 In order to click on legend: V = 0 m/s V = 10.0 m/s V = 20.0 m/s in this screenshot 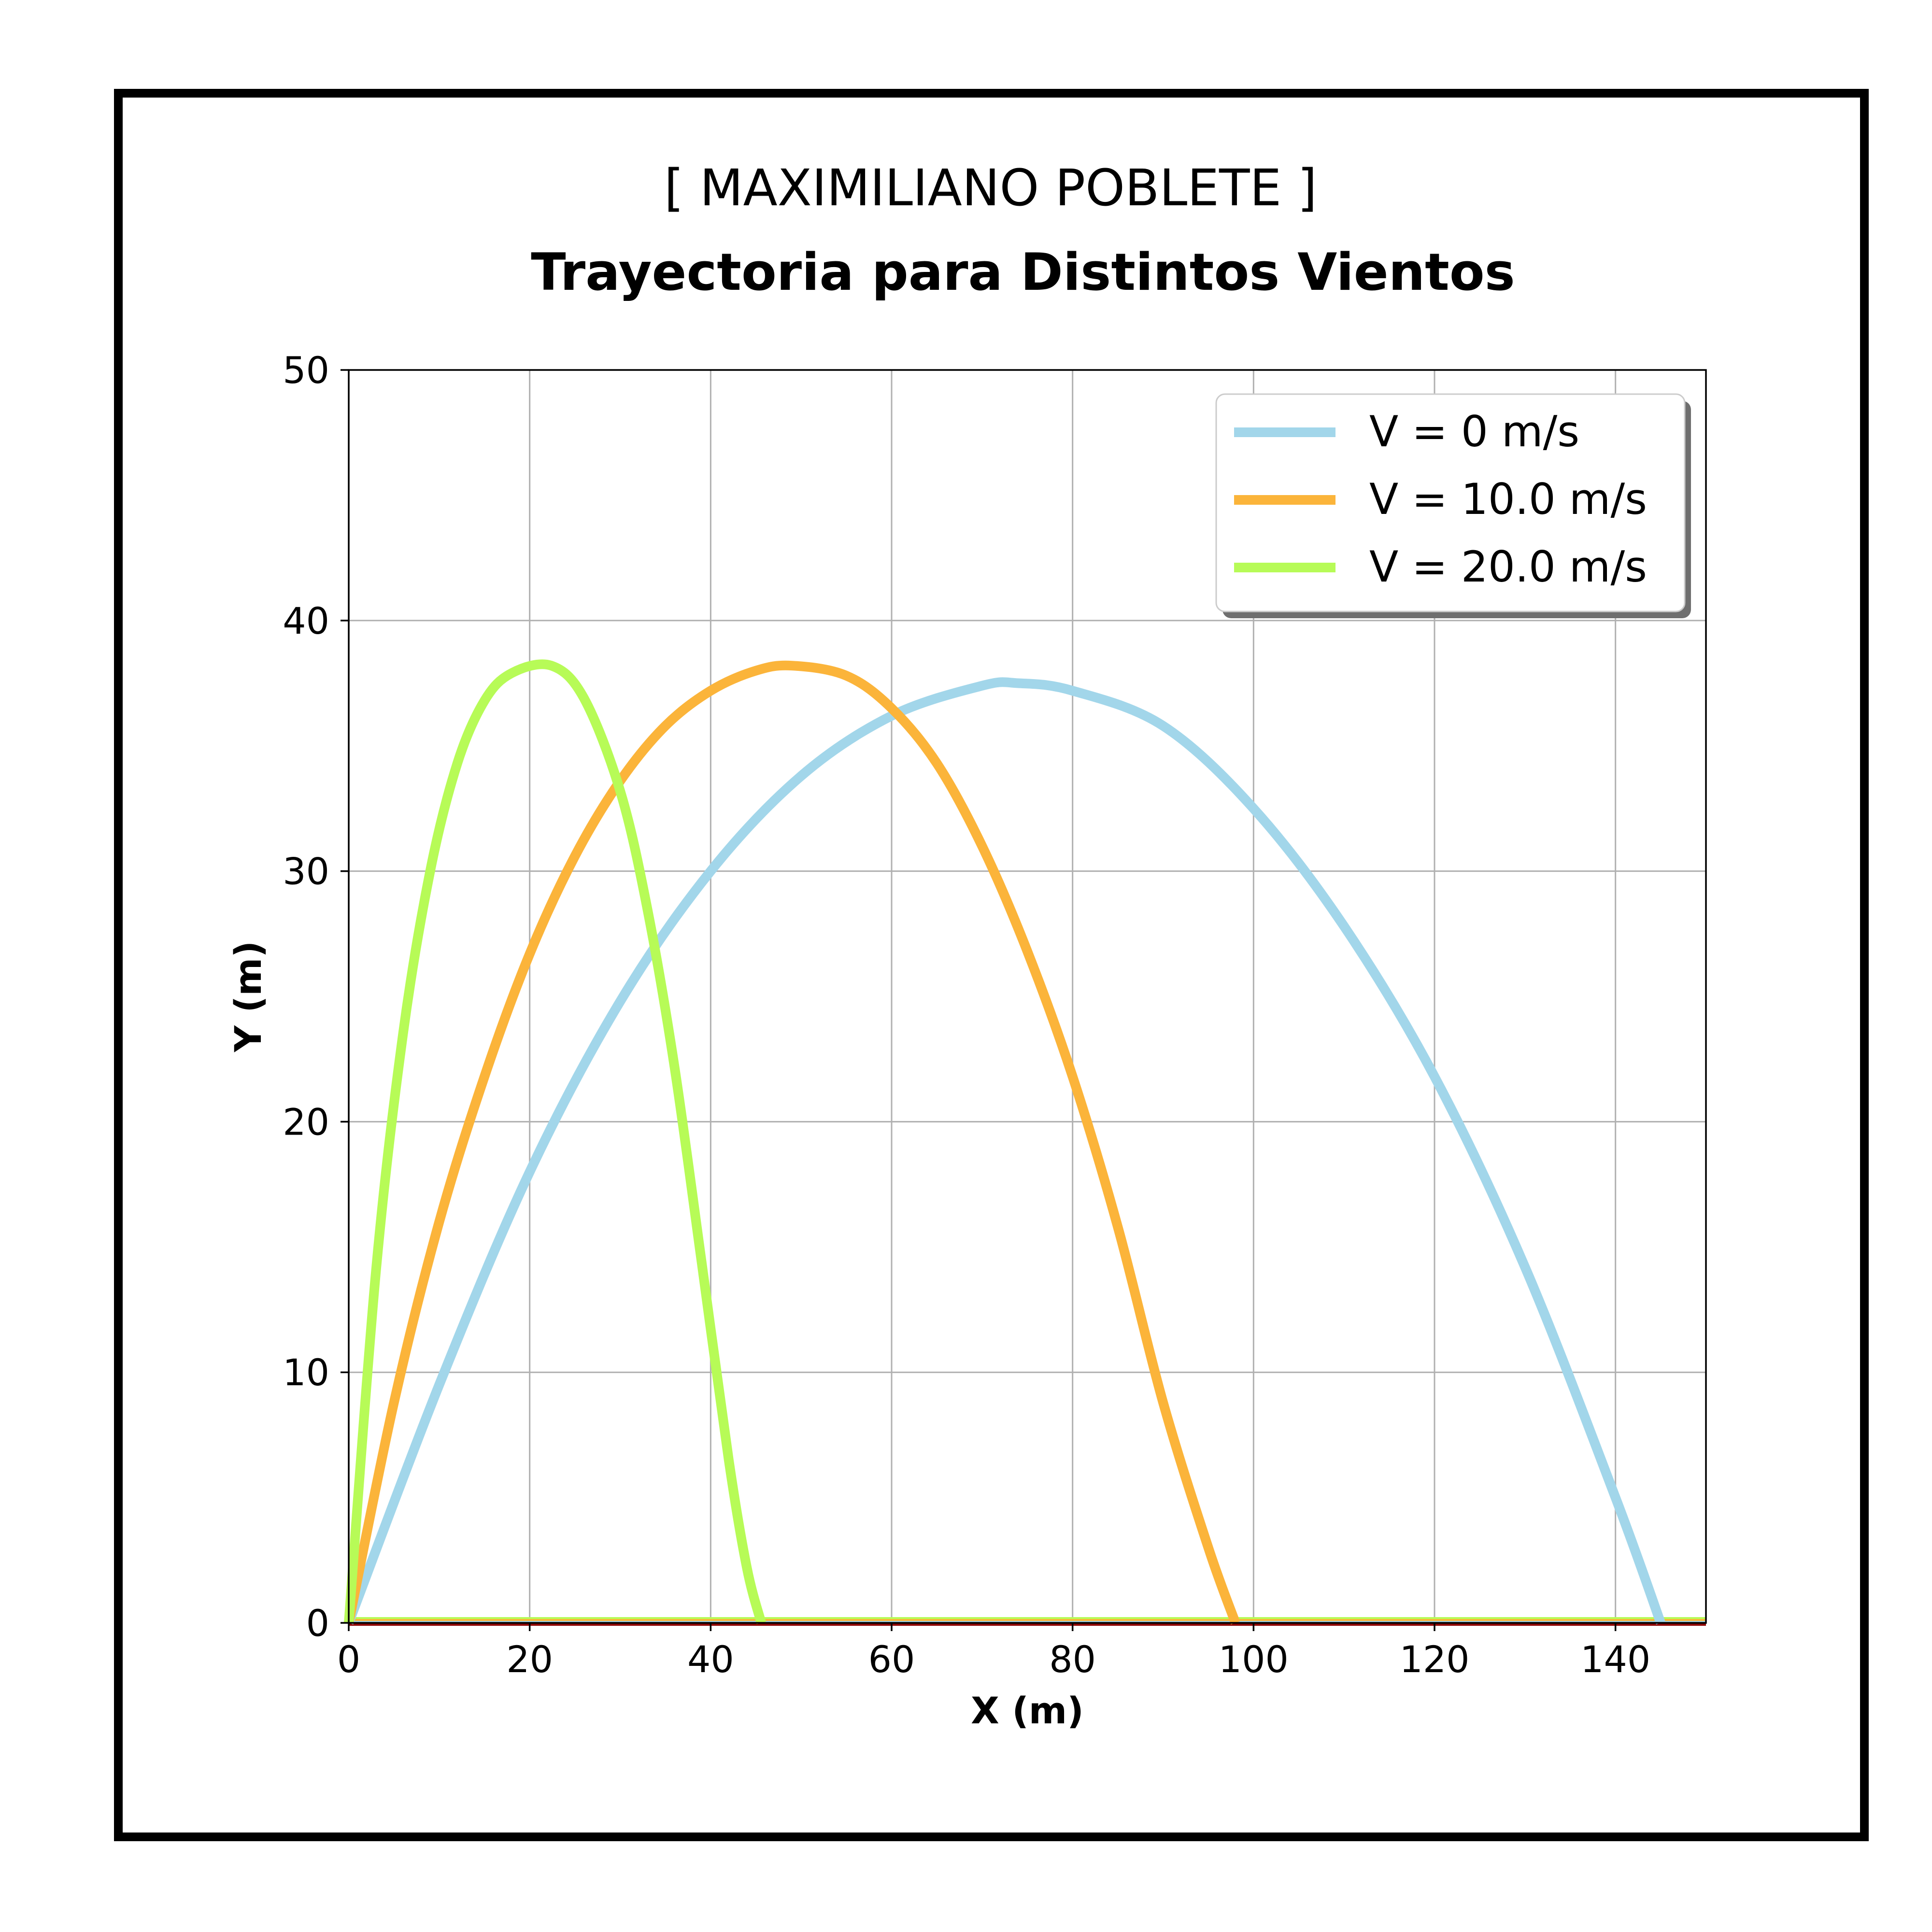, I will do `click(1453, 505)`.